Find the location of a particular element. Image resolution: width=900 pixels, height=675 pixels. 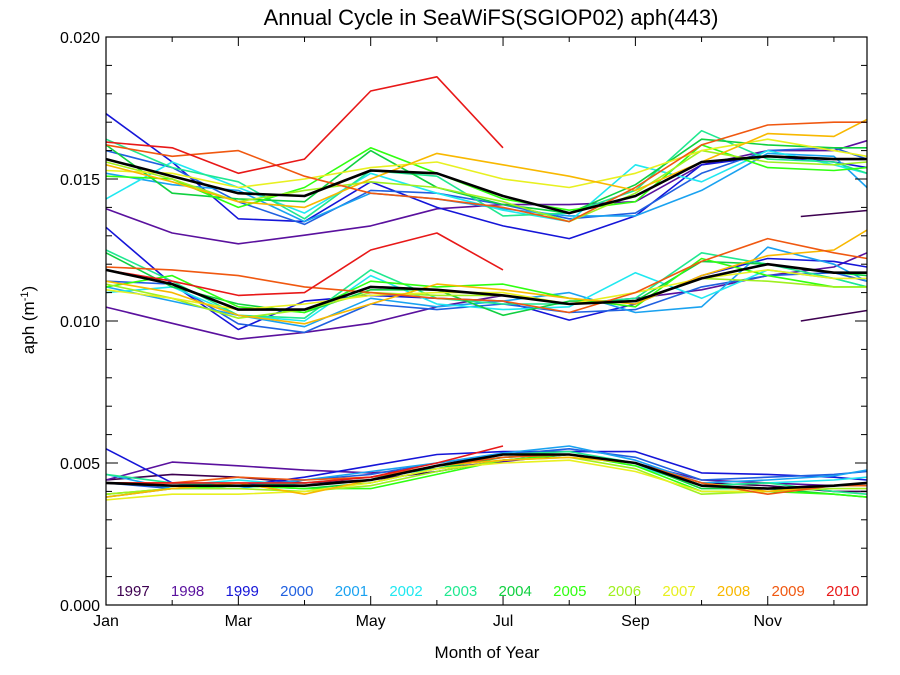

legend-item-1997: 1997 is located at coordinates (132, 591).